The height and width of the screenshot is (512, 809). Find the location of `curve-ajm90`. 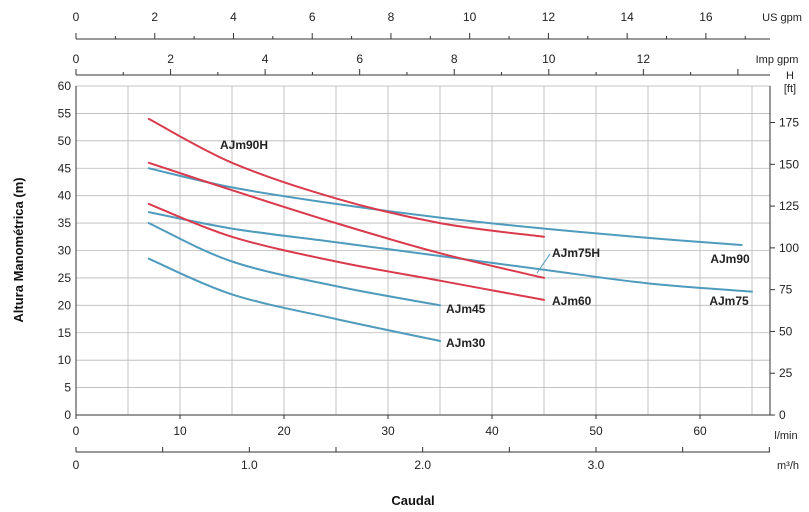

curve-ajm90 is located at coordinates (445, 206).